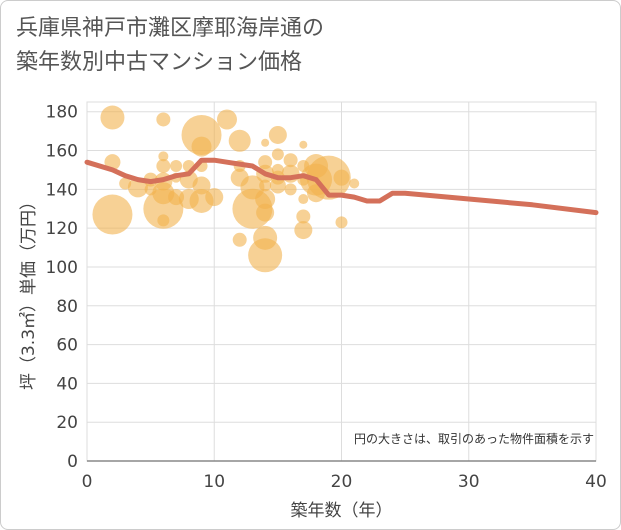 This screenshot has width=621, height=530. What do you see at coordinates (170, 28) in the screenshot?
I see `chart-title-line1: 兵庫県神戸市灘区摩耶海岸通の` at bounding box center [170, 28].